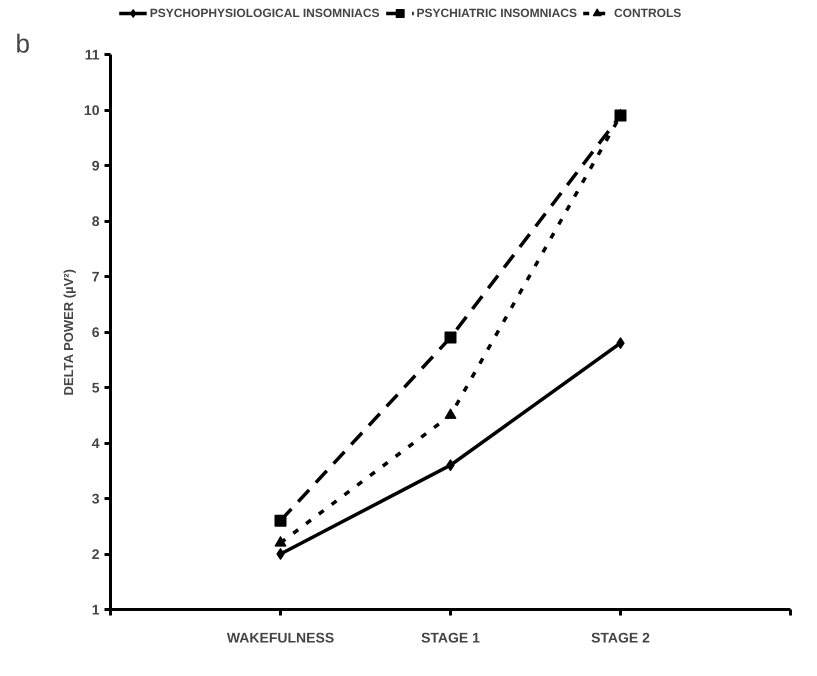 Image resolution: width=817 pixels, height=676 pixels. I want to click on y-tick-label: 5, so click(96, 388).